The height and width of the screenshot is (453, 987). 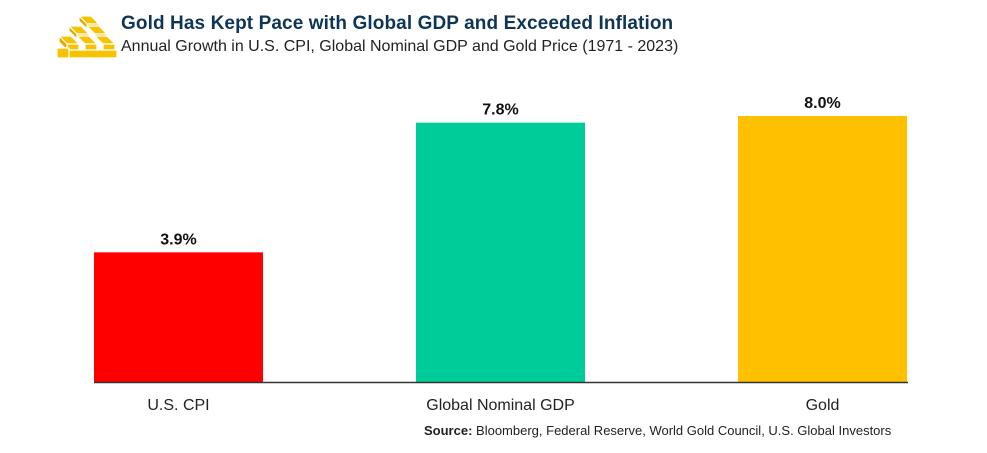 I want to click on x-tick-label: U.S. CPI, so click(x=178, y=405).